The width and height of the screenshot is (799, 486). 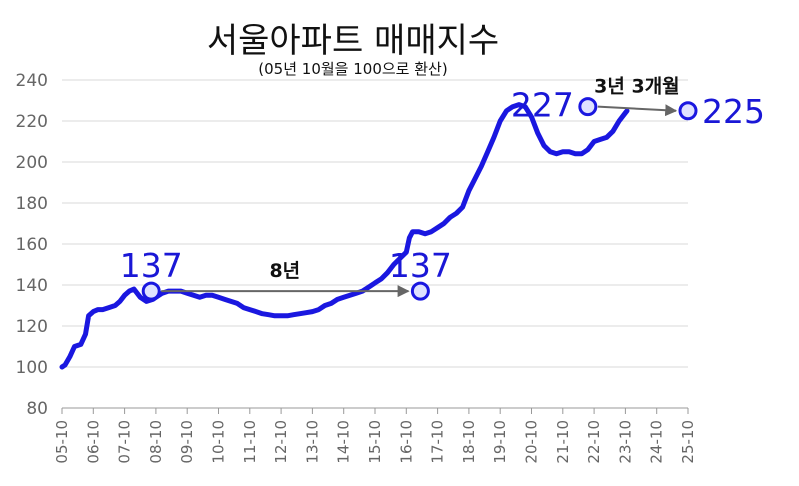 I want to click on x-tick-label: 21-10, so click(x=563, y=442).